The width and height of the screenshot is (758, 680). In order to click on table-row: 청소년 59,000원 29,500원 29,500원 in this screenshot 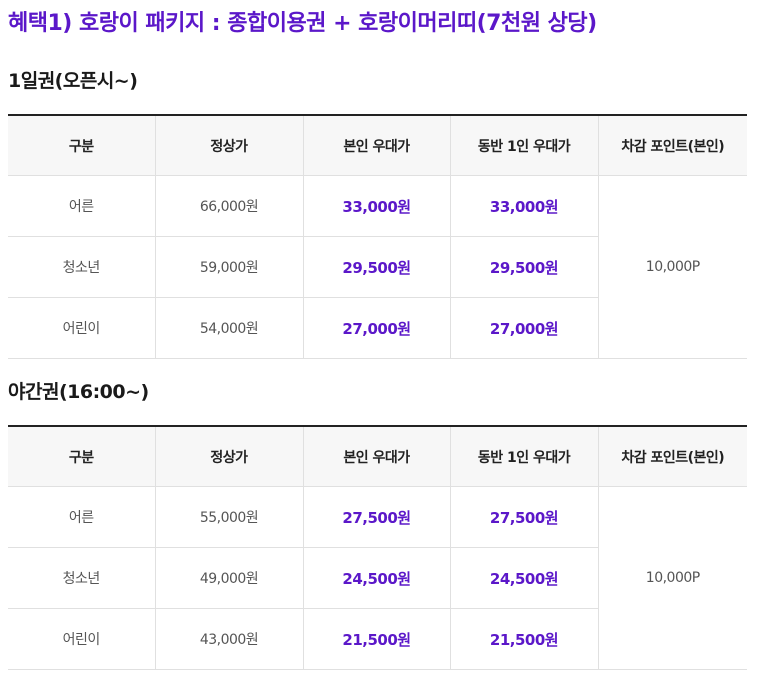, I will do `click(377, 267)`.